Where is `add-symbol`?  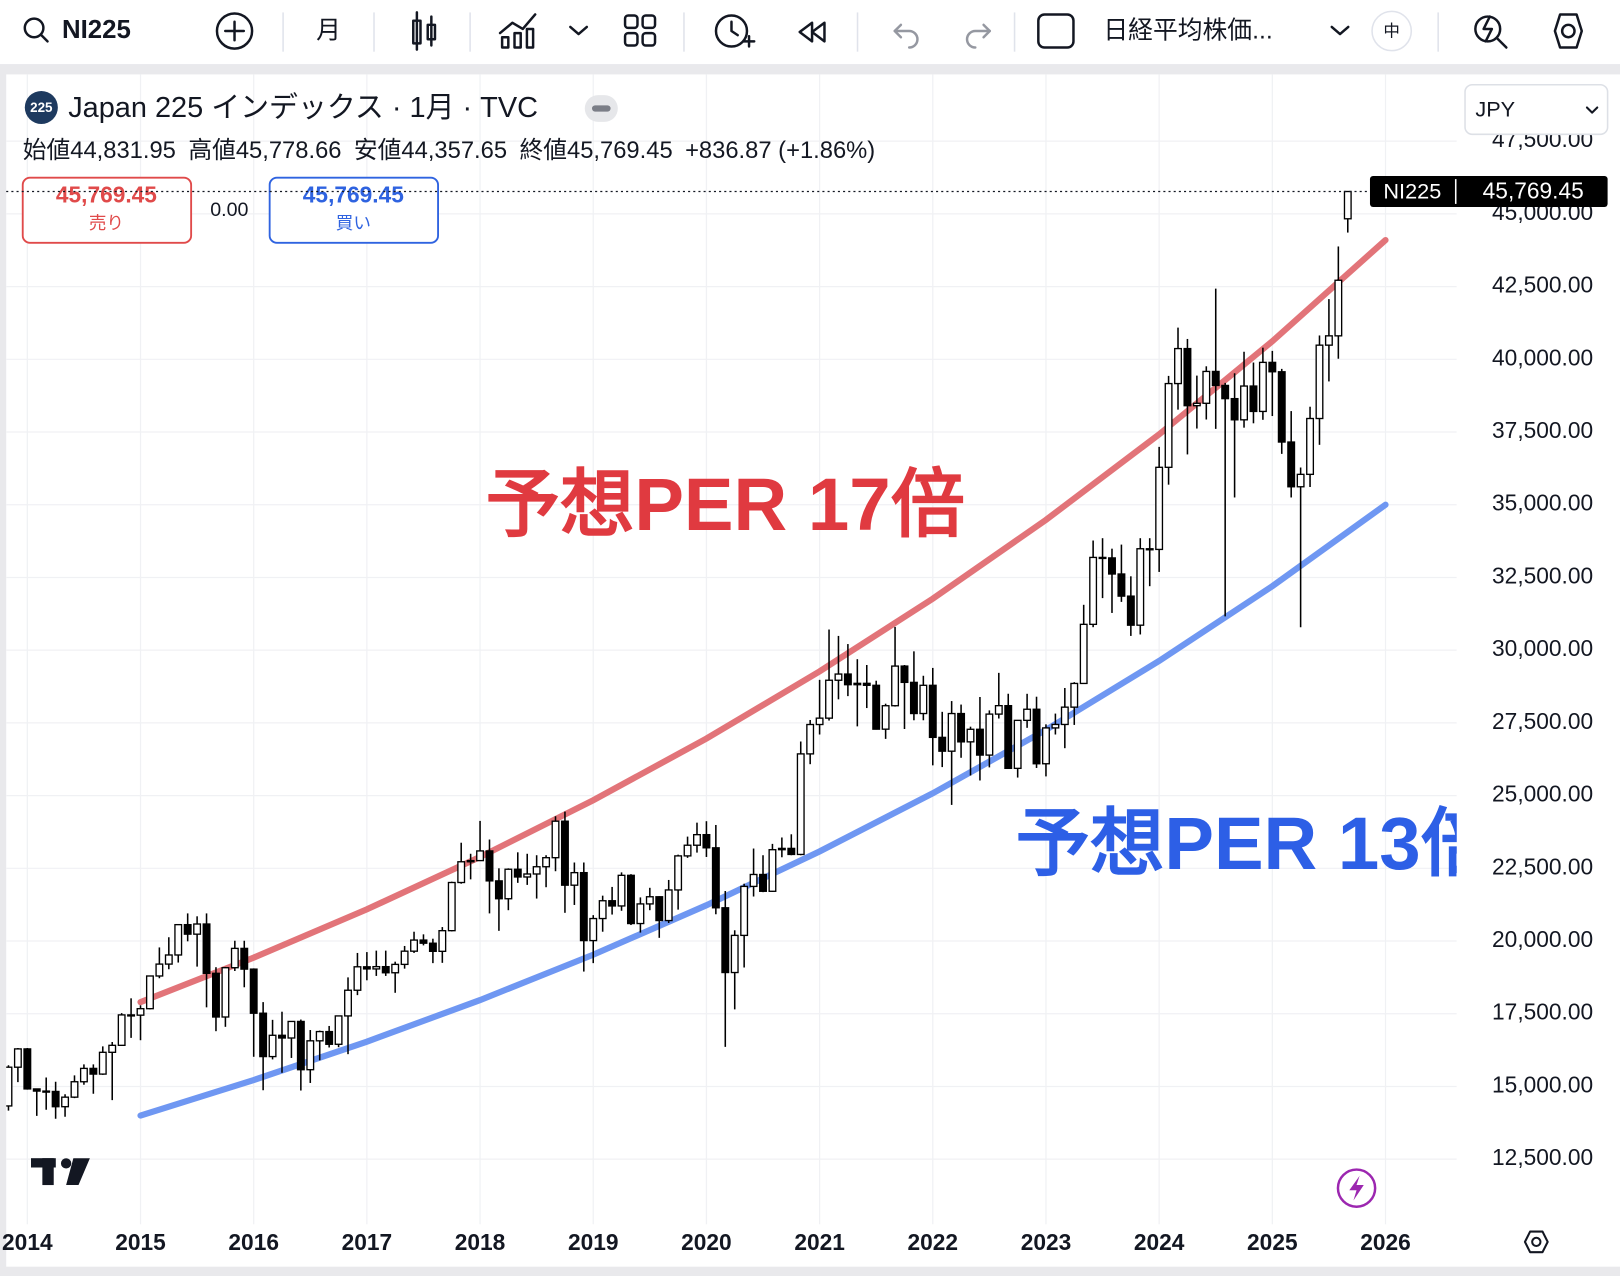 add-symbol is located at coordinates (234, 31).